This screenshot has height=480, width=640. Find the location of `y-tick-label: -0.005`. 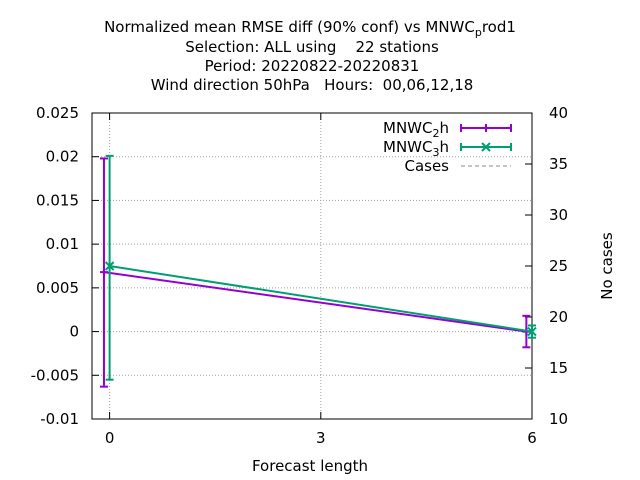

y-tick-label: -0.005 is located at coordinates (55, 375).